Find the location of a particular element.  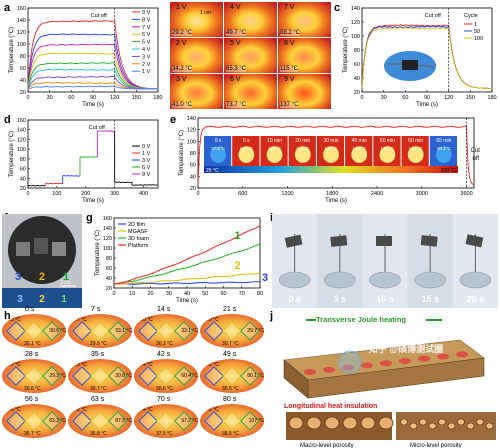

thermal-cell: 31.3 °C 30.1 °C 30.6 °C is located at coordinates (34, 331).